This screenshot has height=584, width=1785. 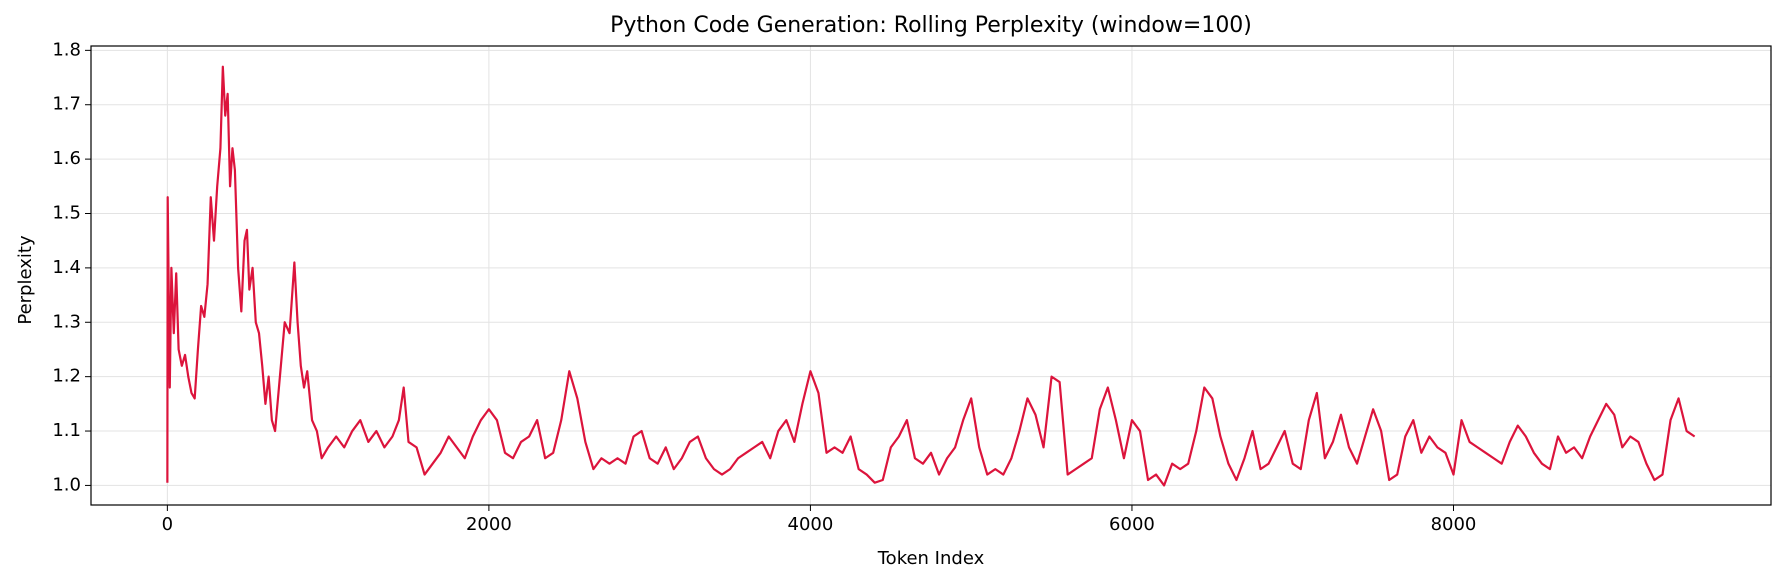 I want to click on x-tick-label: 2000, so click(x=489, y=524).